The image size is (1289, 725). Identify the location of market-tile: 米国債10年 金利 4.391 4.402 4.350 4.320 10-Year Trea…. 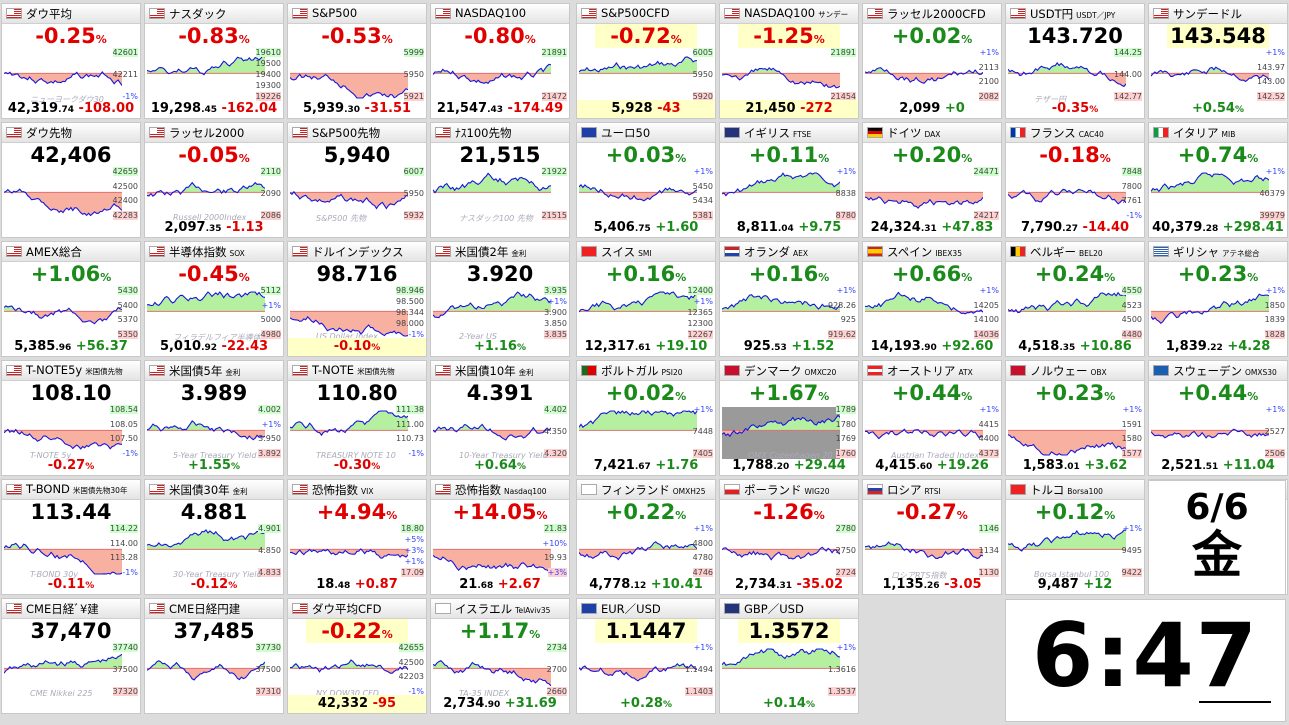
(500, 418).